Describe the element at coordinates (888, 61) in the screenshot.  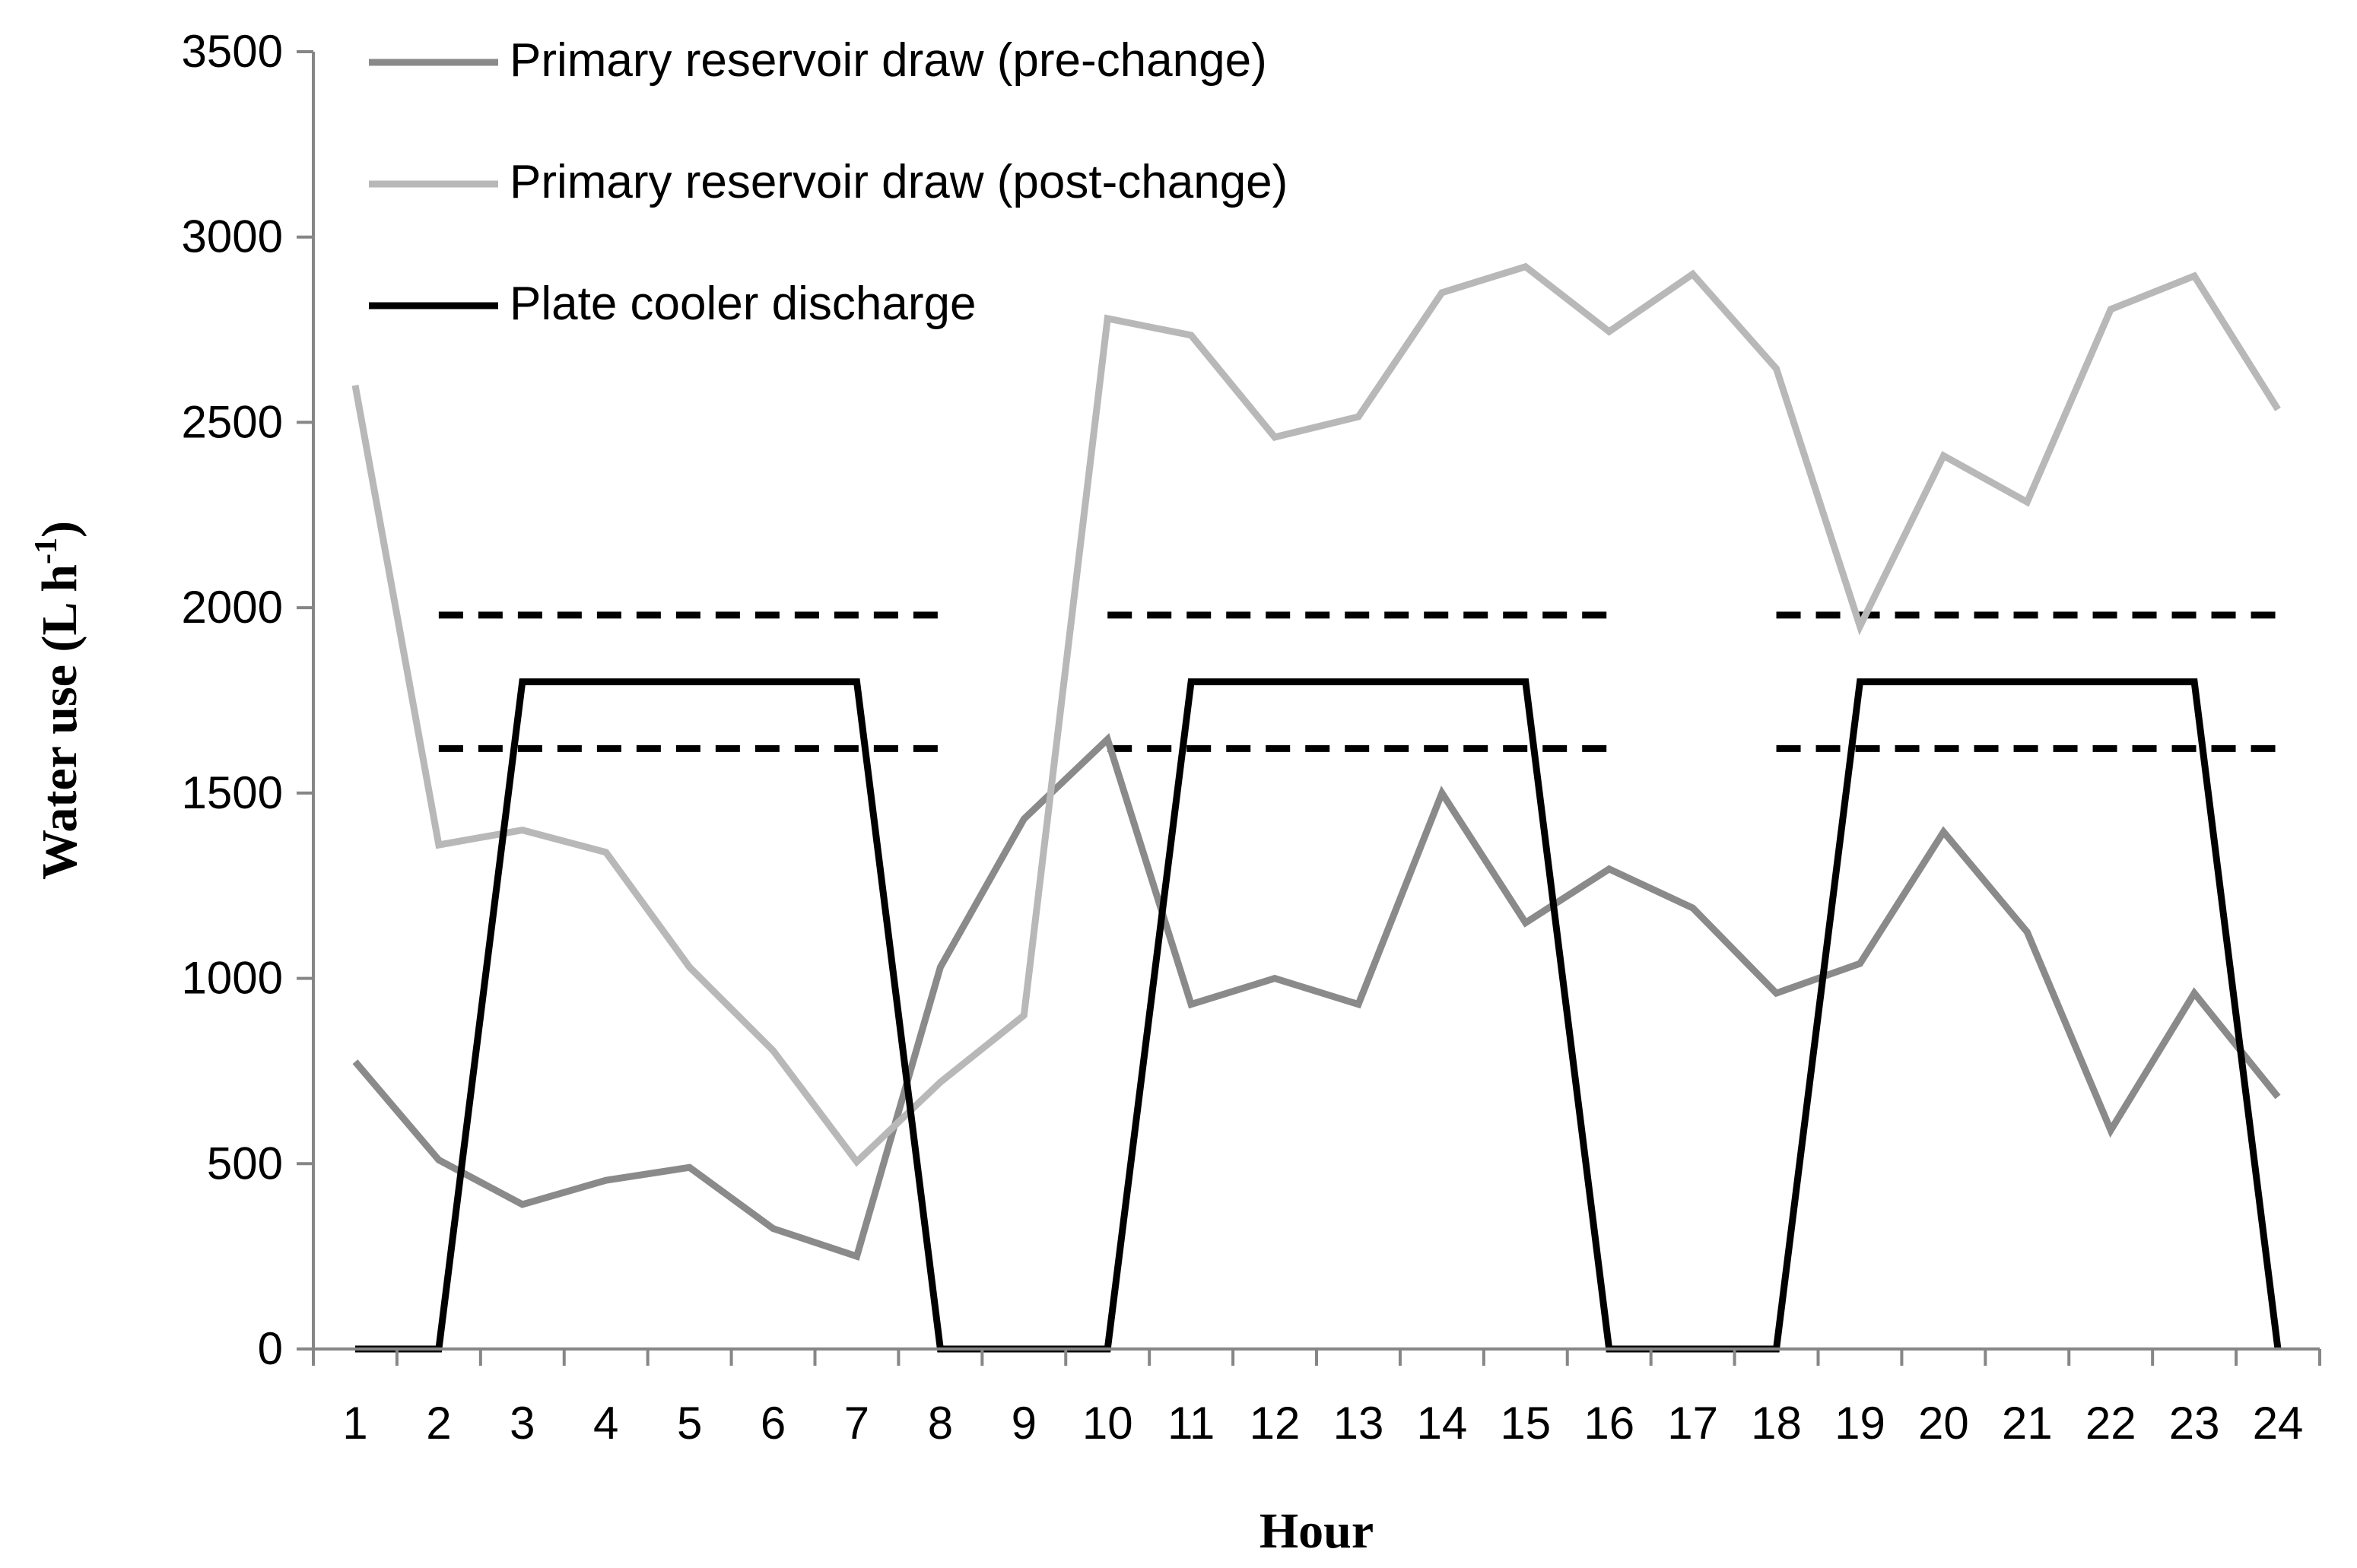
I see `legend-label: Primary reservoir draw (pre-change)` at that location.